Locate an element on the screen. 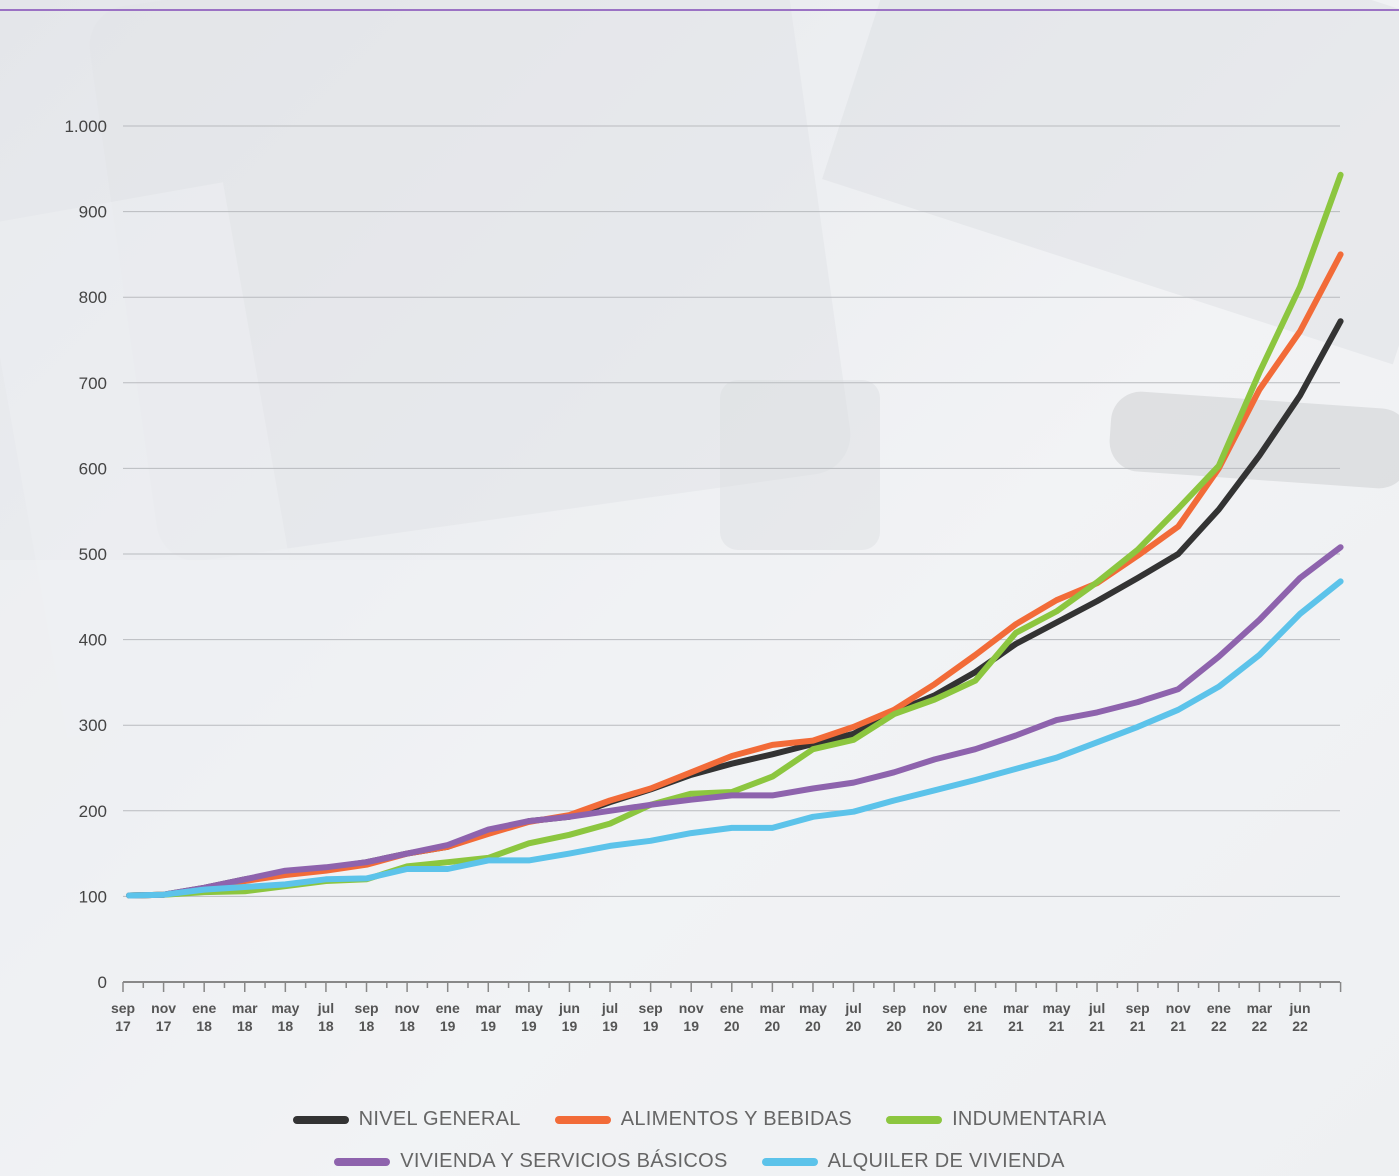 This screenshot has height=1176, width=1399. legend-label-indumentaria: INDUMENTARIA is located at coordinates (1029, 1119).